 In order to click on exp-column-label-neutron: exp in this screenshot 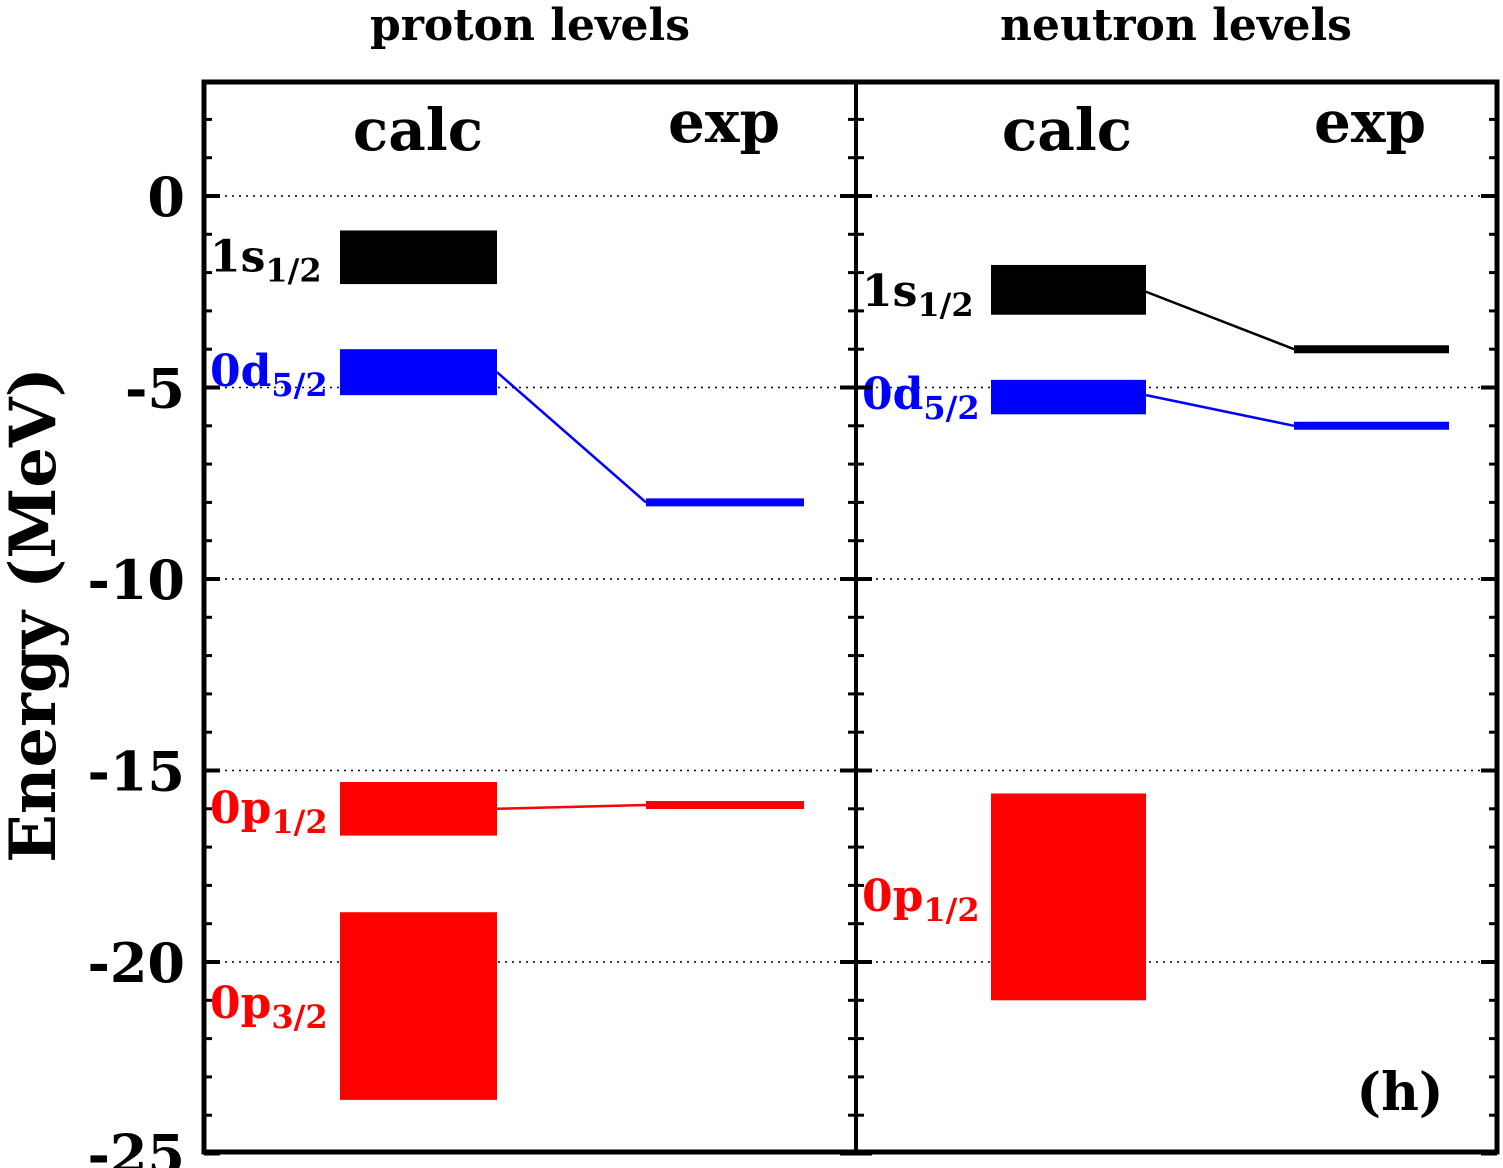, I will do `click(1370, 122)`.